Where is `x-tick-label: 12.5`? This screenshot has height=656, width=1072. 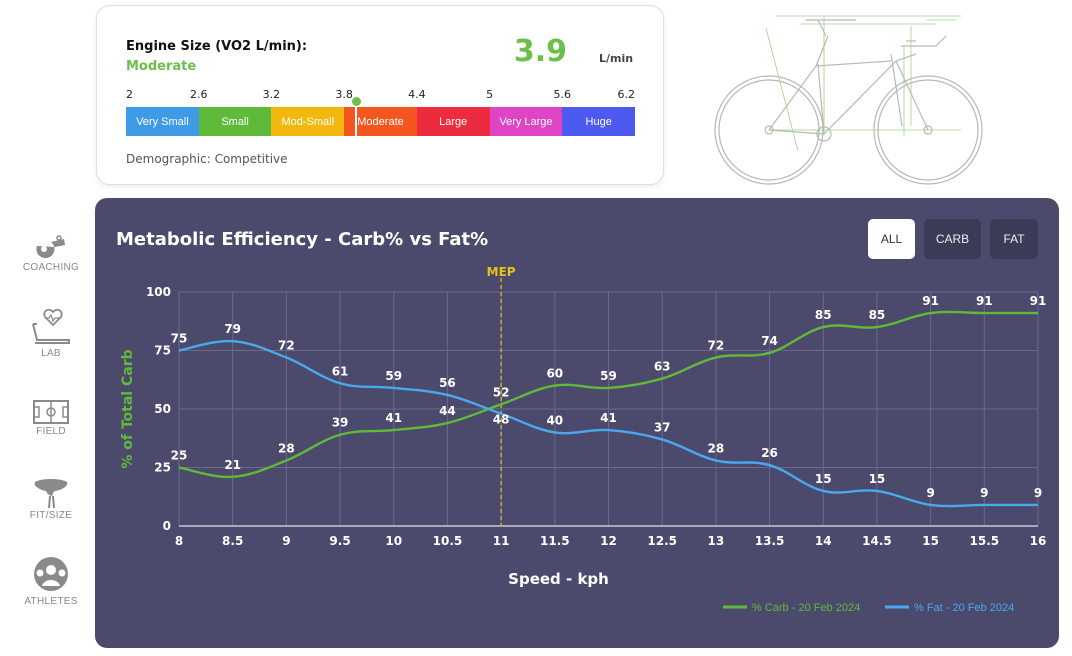
x-tick-label: 12.5 is located at coordinates (662, 541).